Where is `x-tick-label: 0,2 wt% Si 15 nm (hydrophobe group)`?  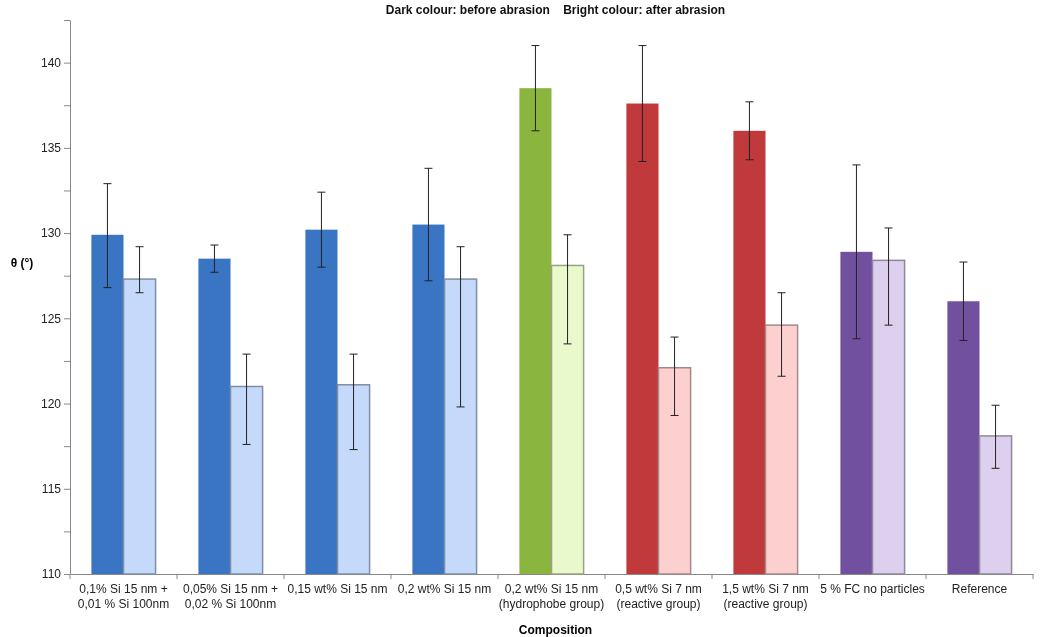
x-tick-label: 0,2 wt% Si 15 nm (hydrophobe group) is located at coordinates (551, 596).